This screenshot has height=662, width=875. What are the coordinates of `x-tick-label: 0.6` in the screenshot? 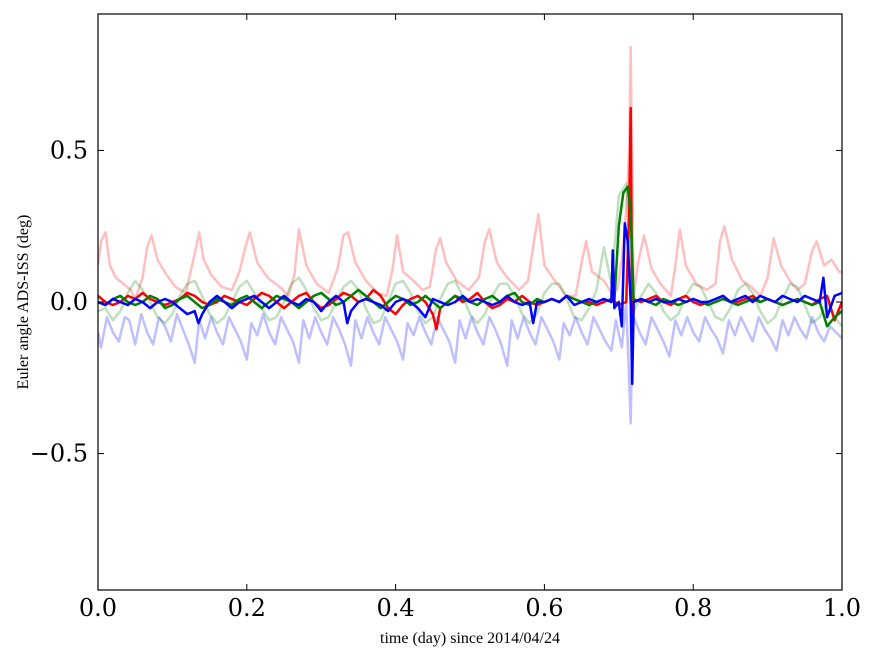 It's located at (544, 608).